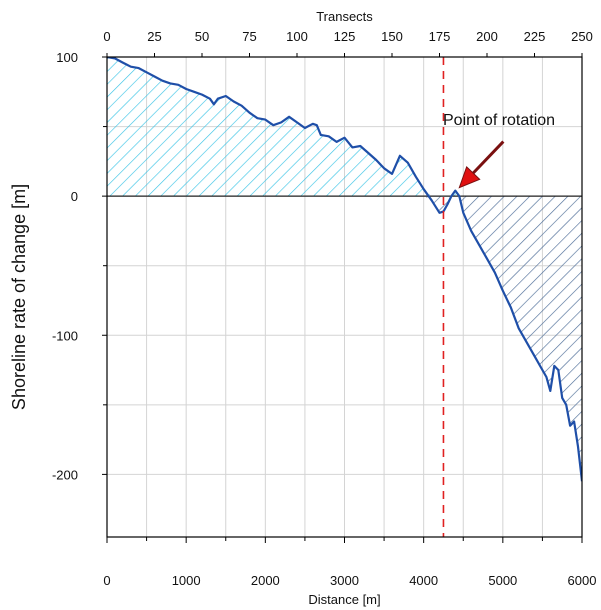 The height and width of the screenshot is (610, 601). I want to click on x-axis-title: Distance [m], so click(344, 599).